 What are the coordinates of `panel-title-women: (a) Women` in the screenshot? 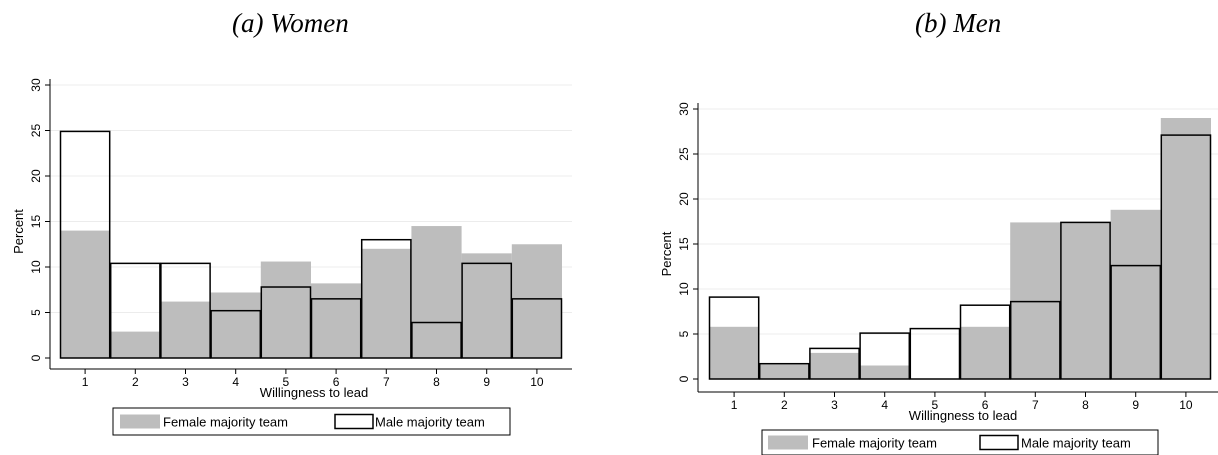 It's located at (290, 23).